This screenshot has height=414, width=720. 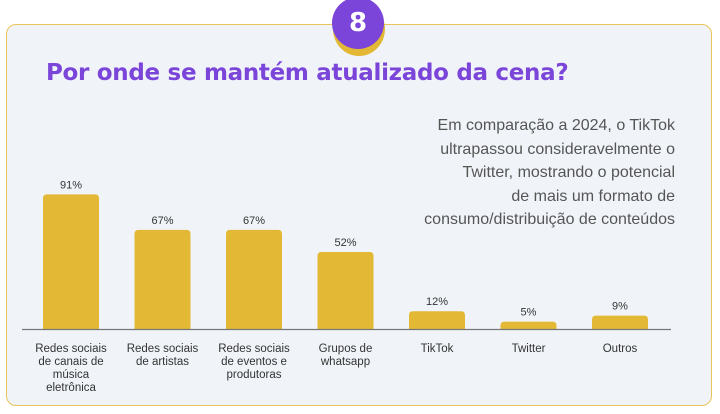 I want to click on chart-title: Por onde se mantém atualizado da cena?, so click(x=307, y=73).